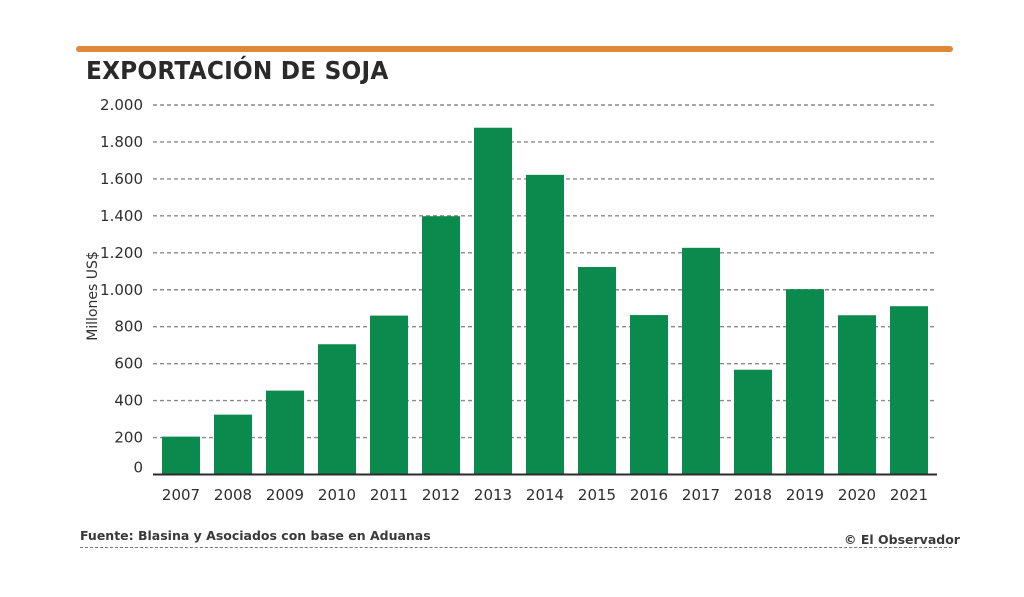  What do you see at coordinates (441, 345) in the screenshot?
I see `bar-2012` at bounding box center [441, 345].